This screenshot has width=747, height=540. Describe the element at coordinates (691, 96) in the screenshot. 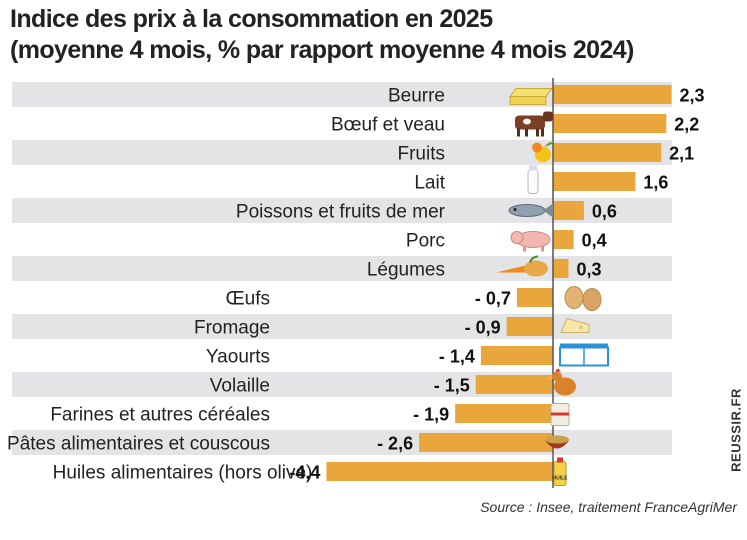

I see `value-label: 2,3` at that location.